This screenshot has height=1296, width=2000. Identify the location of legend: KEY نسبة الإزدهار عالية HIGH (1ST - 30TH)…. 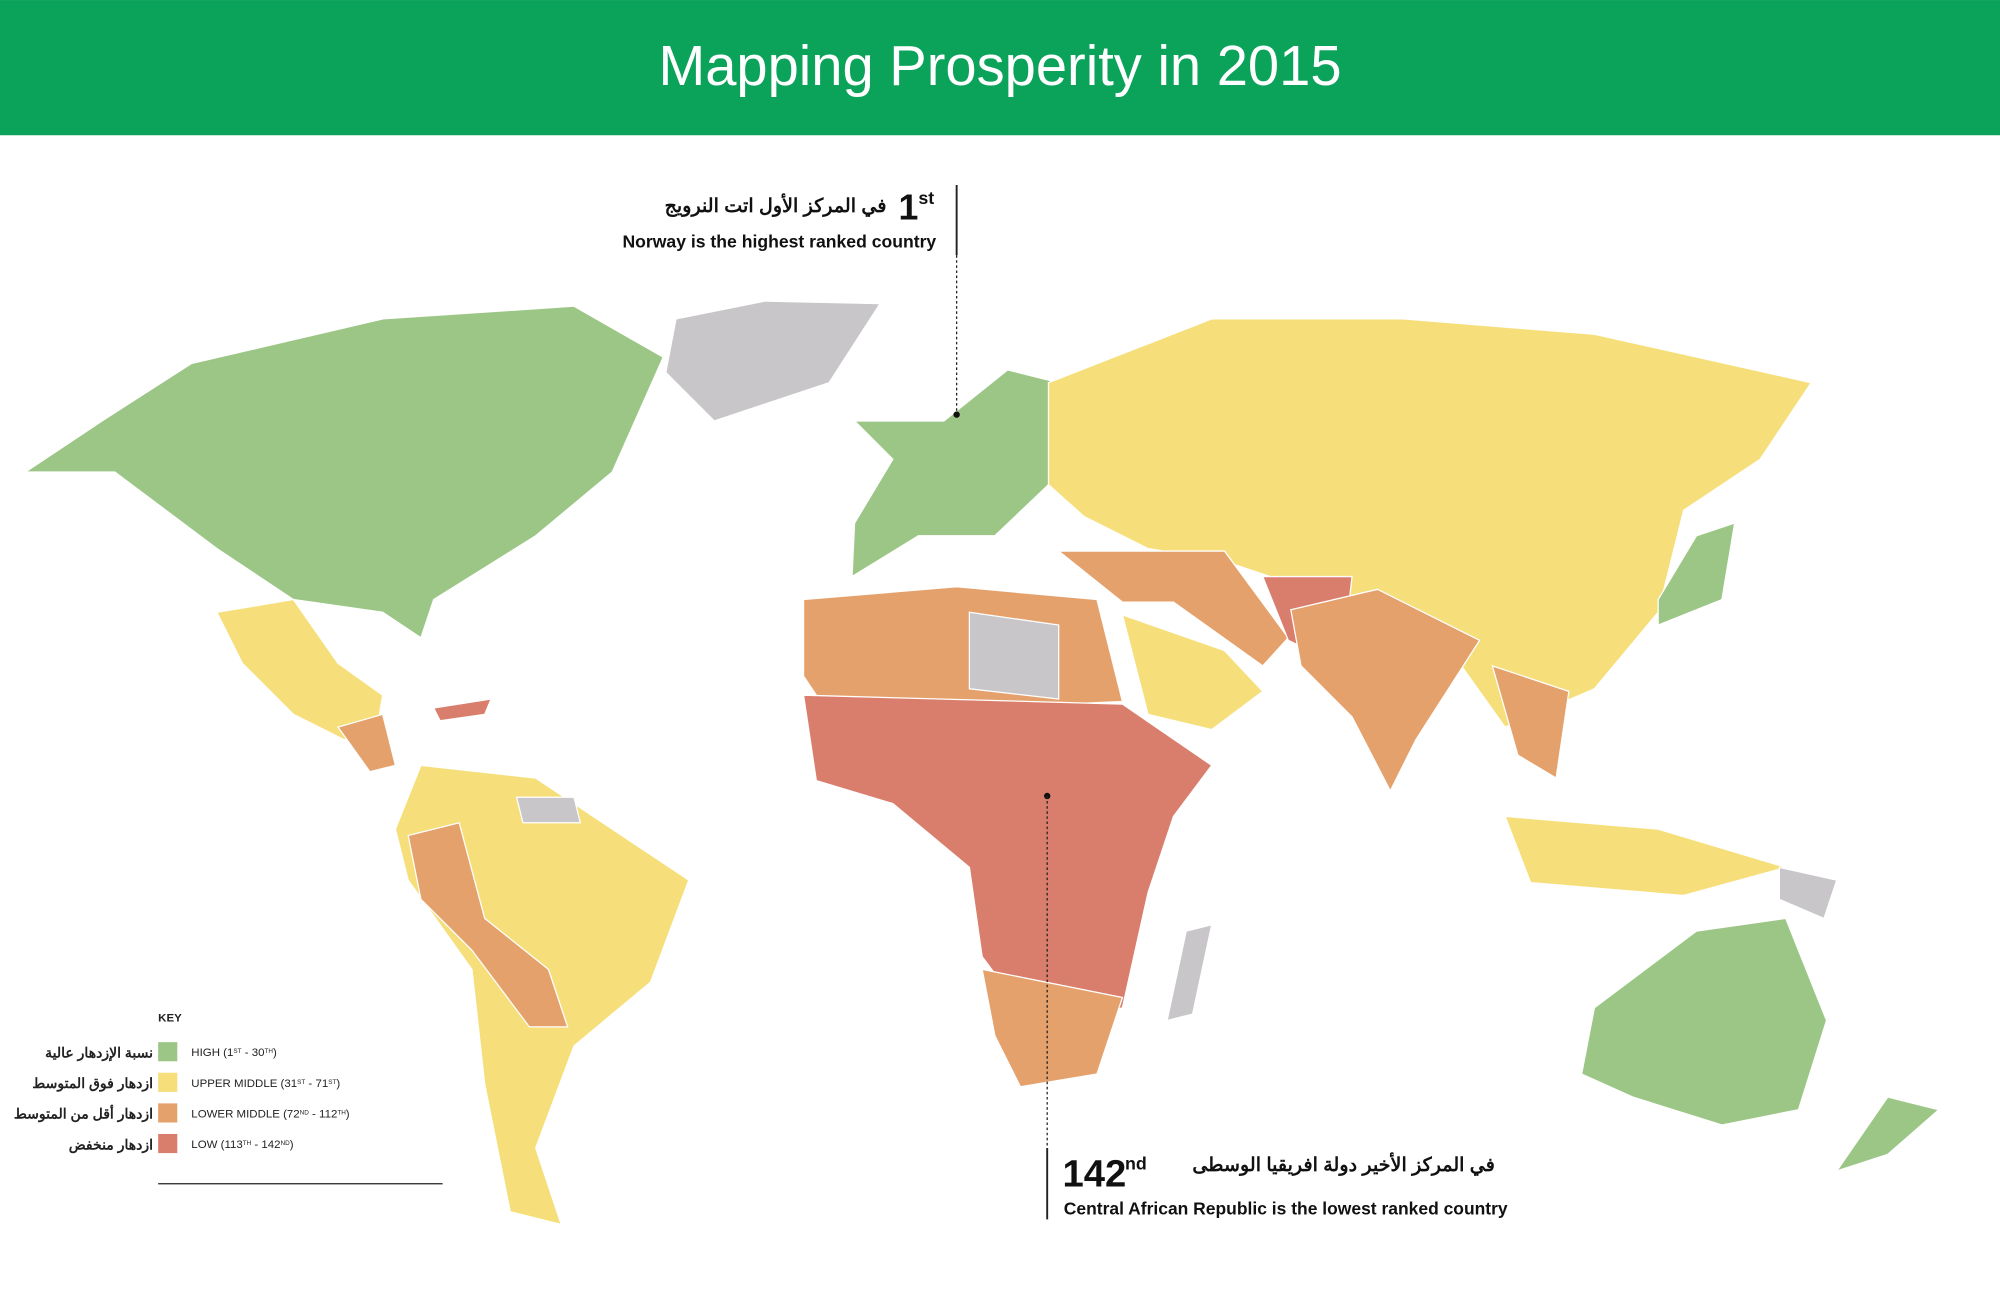
(228, 1099).